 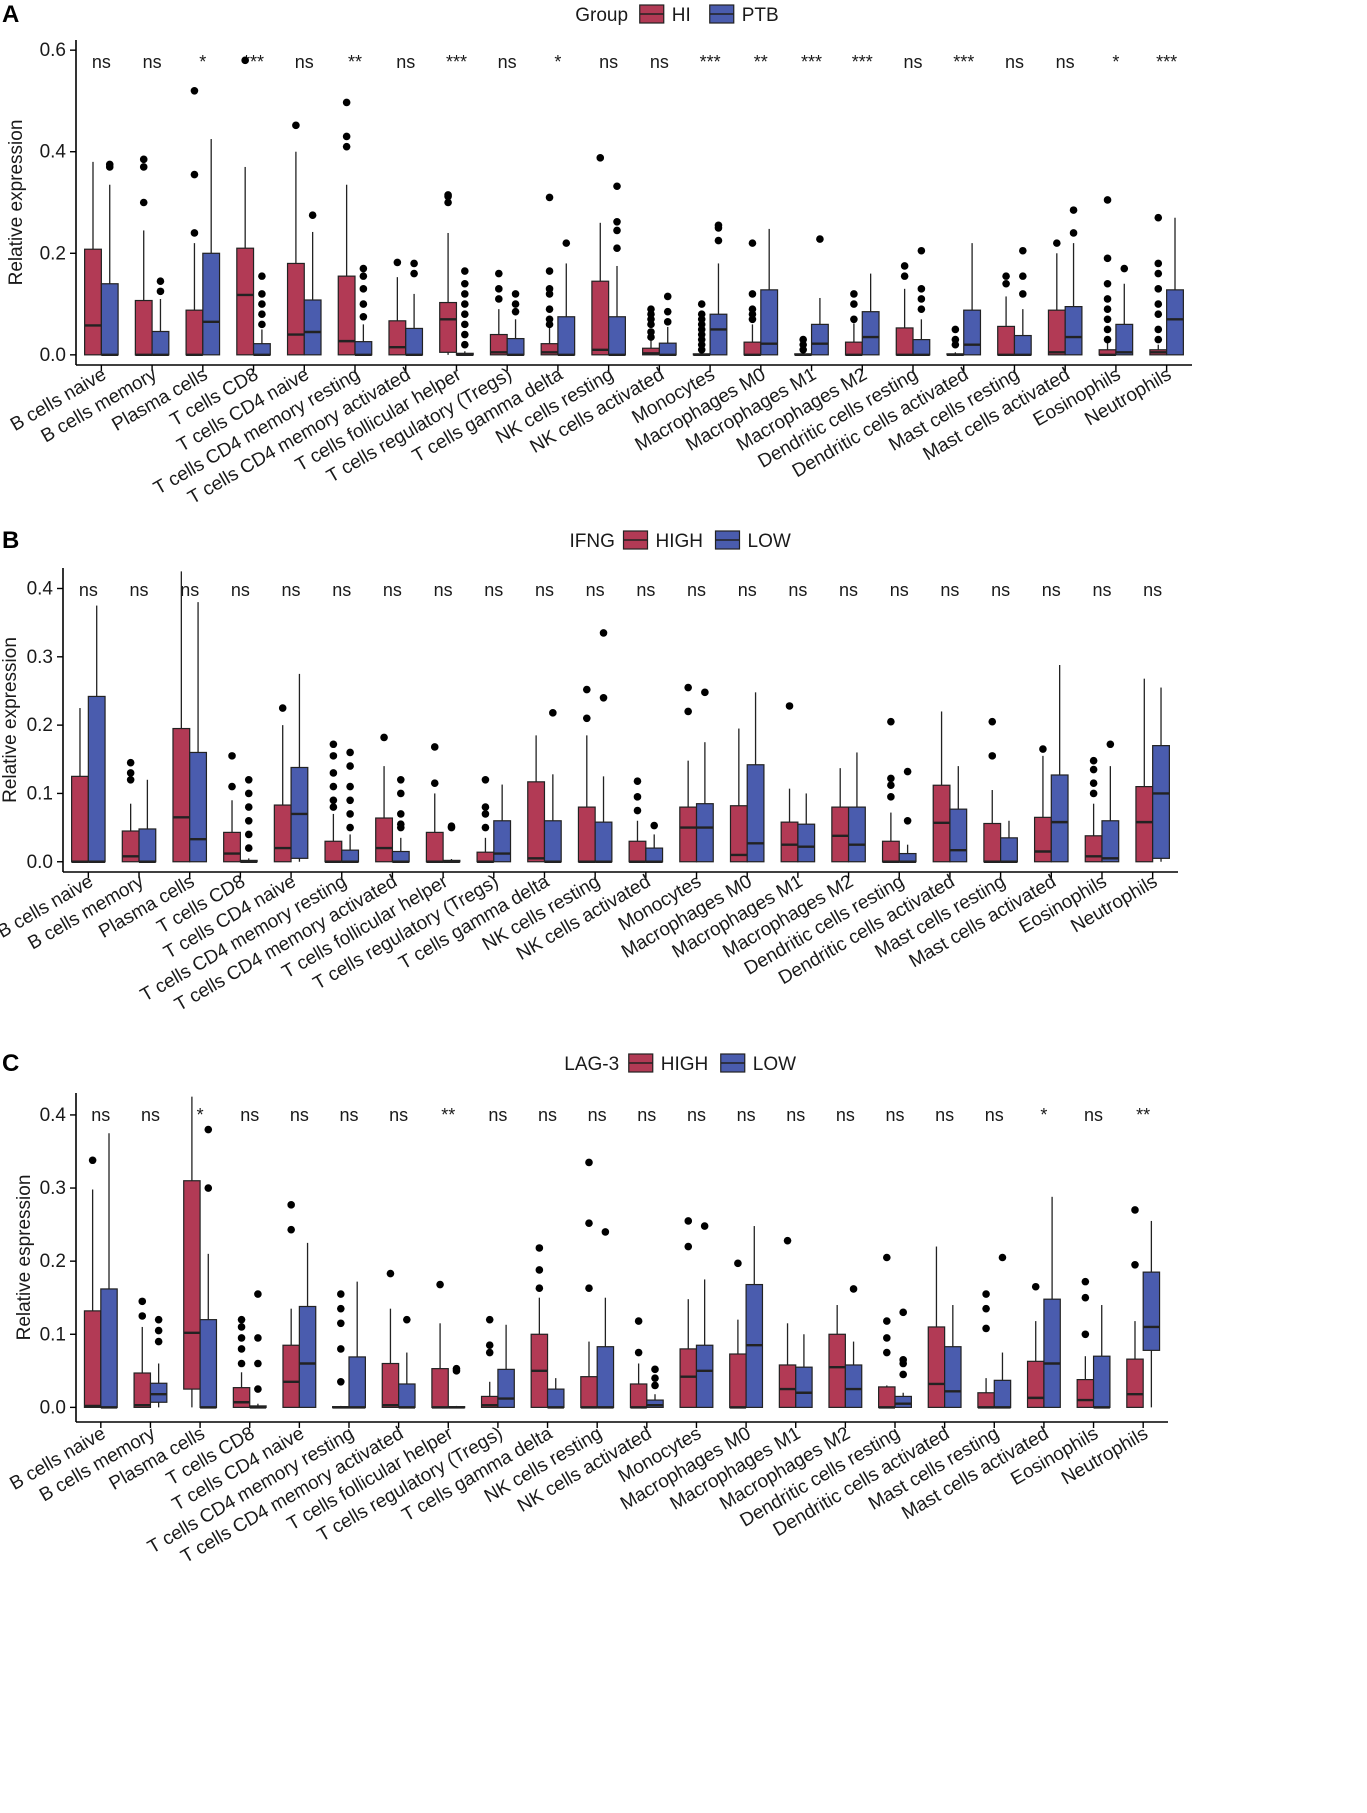 What do you see at coordinates (1143, 1115) in the screenshot?
I see `significance-label: **` at bounding box center [1143, 1115].